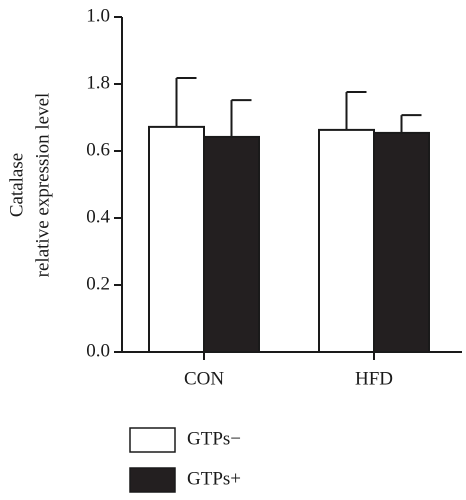  I want to click on y-tick-label: 0.0, so click(98, 350).